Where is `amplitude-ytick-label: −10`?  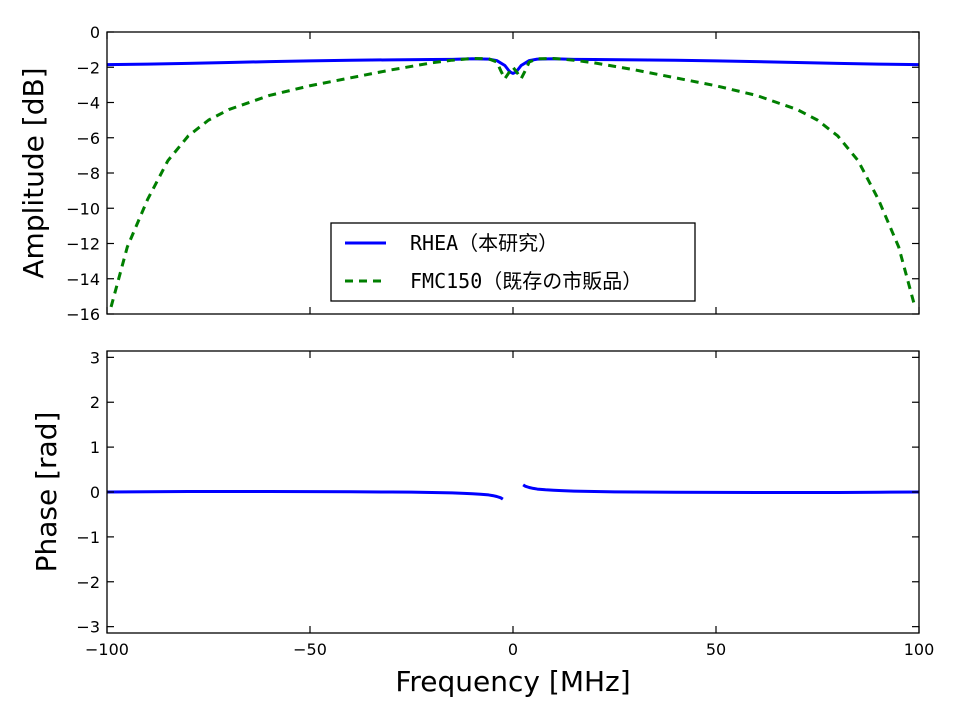 amplitude-ytick-label: −10 is located at coordinates (83, 208).